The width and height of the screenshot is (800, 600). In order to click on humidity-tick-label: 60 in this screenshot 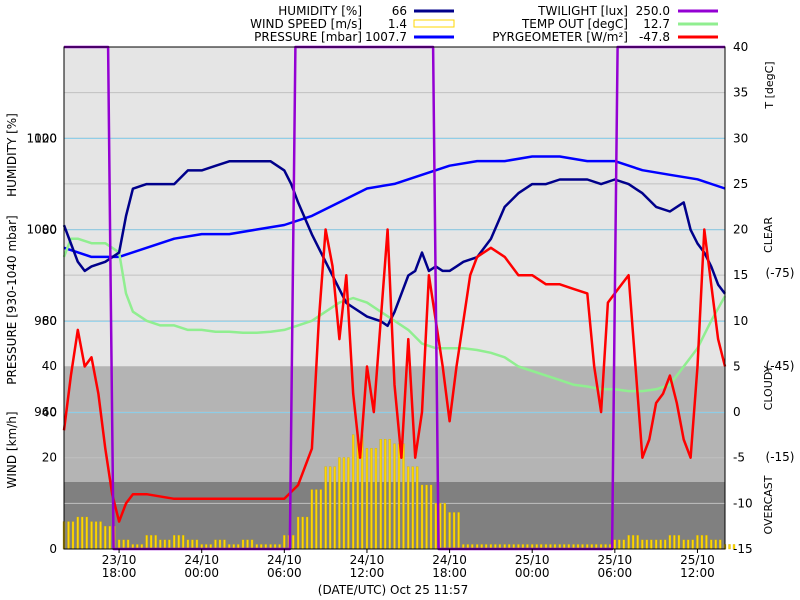, I will do `click(49, 321)`.